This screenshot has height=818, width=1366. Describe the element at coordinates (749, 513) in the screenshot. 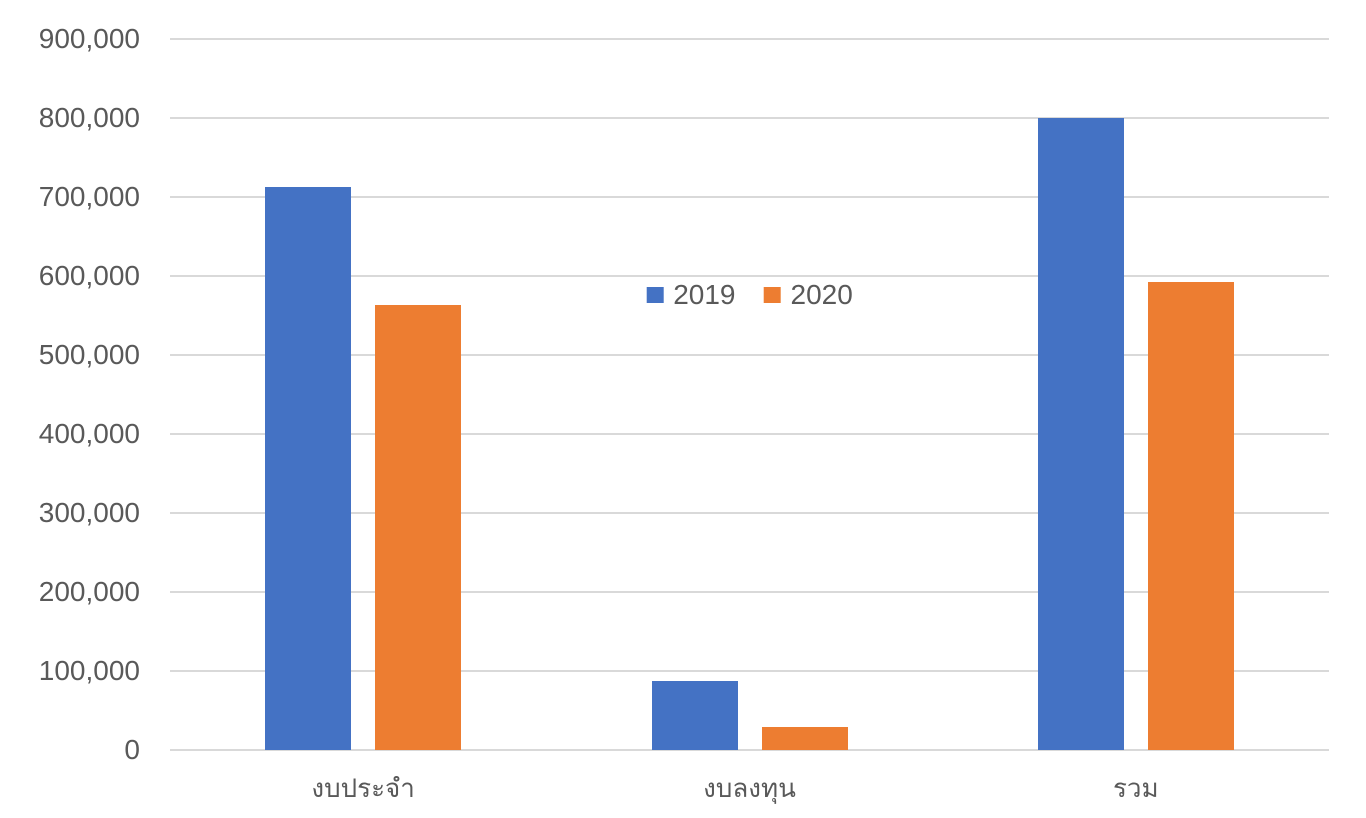

I see `gridline-300,000` at that location.